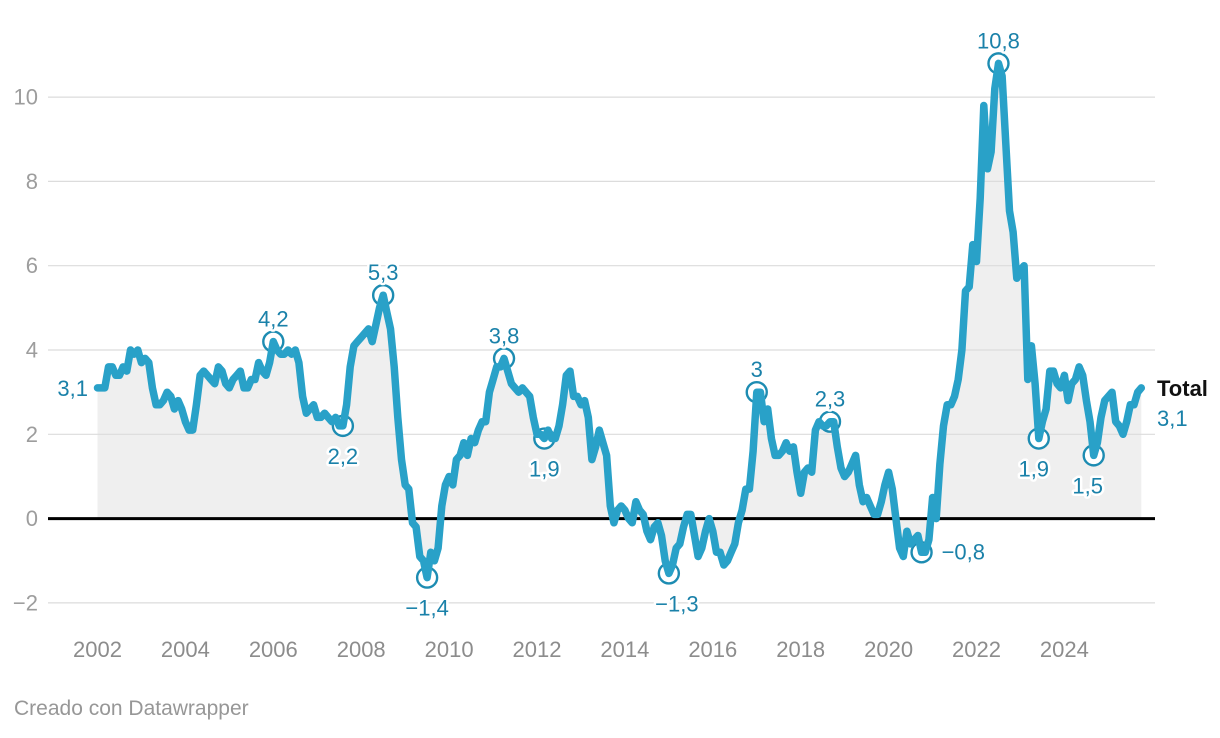 The width and height of the screenshot is (1220, 738). What do you see at coordinates (32, 434) in the screenshot?
I see `y-tick-label: 2` at bounding box center [32, 434].